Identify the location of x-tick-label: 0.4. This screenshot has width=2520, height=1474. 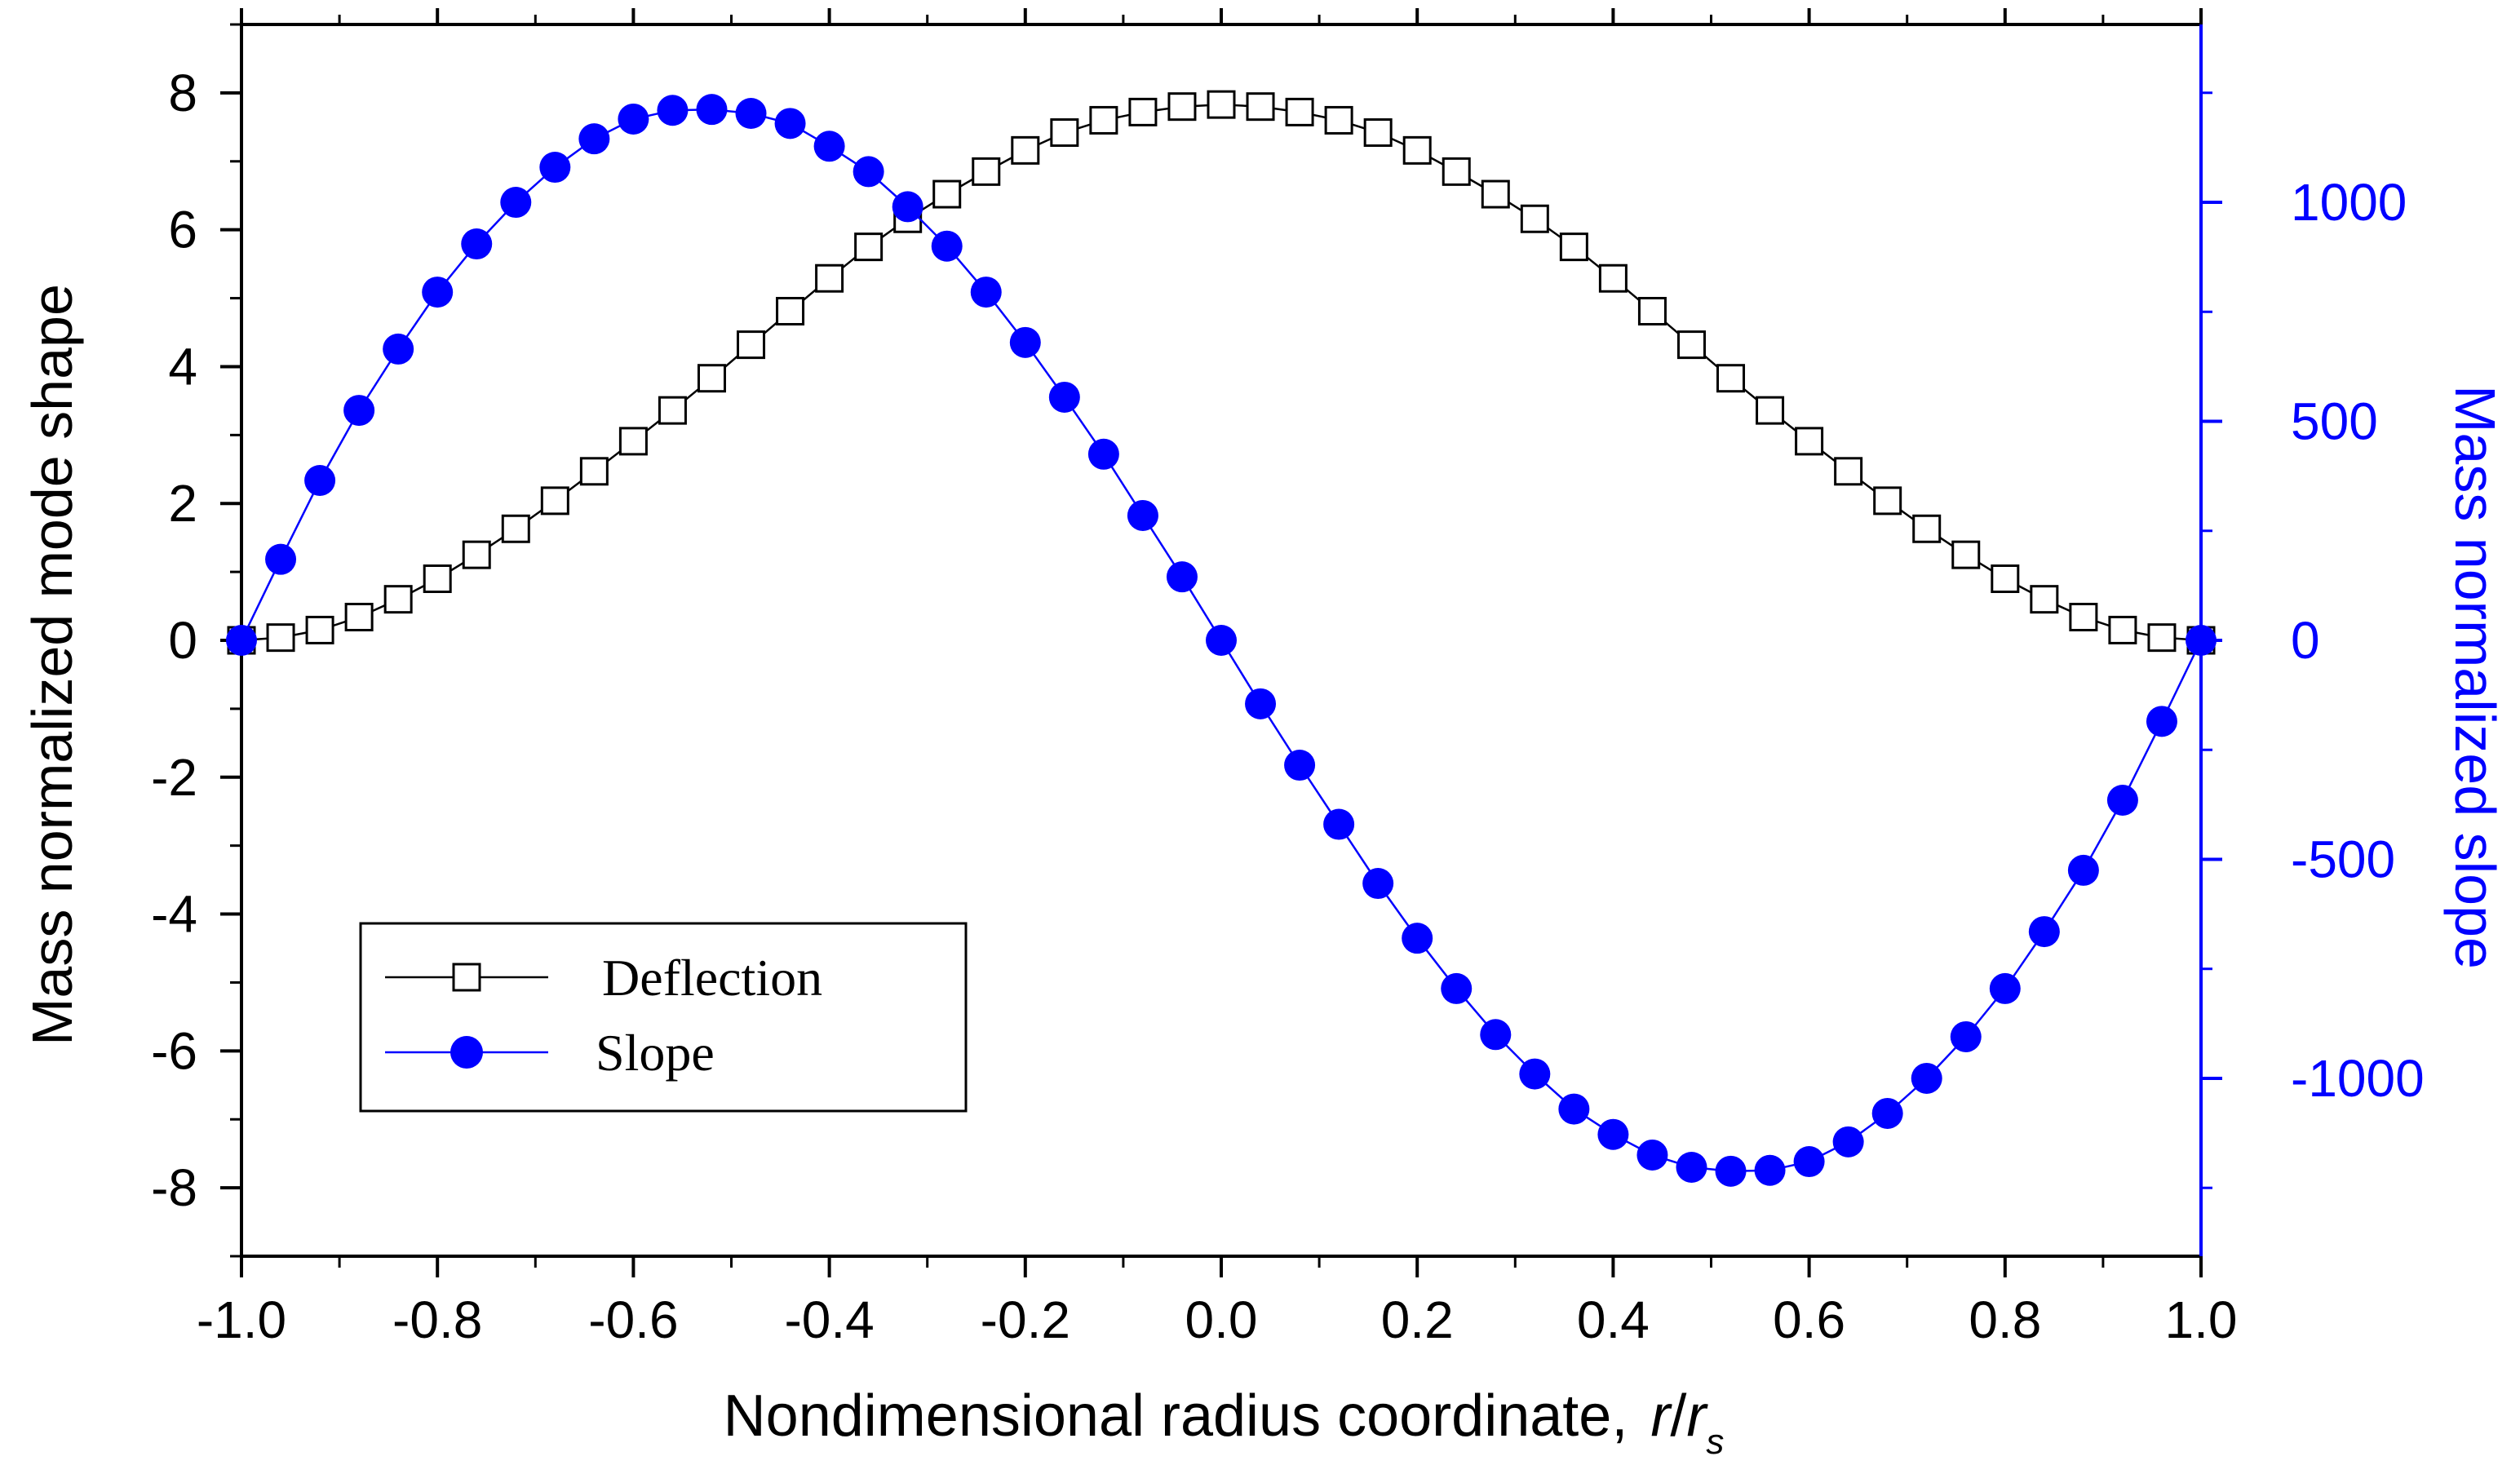
(1614, 1319).